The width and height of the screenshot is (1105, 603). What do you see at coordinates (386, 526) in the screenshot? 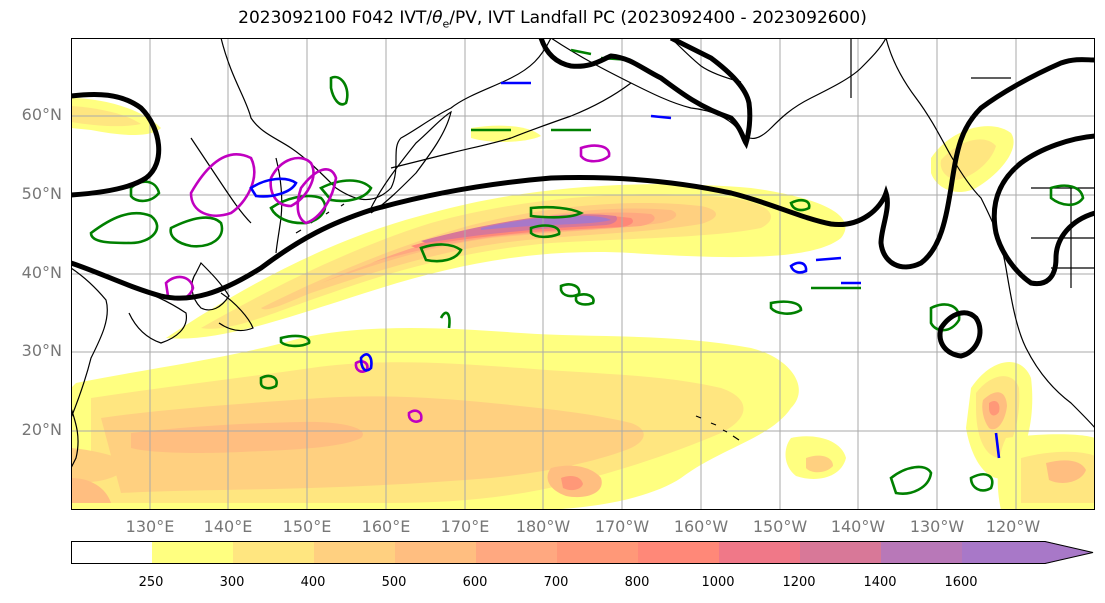
I see `lon-label-160e: 160°E` at bounding box center [386, 526].